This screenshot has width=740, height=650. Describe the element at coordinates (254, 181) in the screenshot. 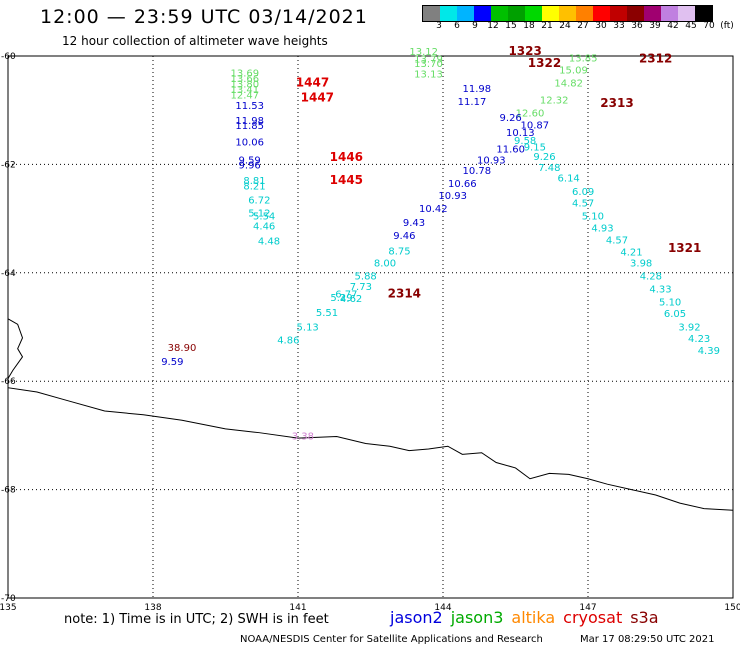

I see `wave-height-label: 8.81` at that location.